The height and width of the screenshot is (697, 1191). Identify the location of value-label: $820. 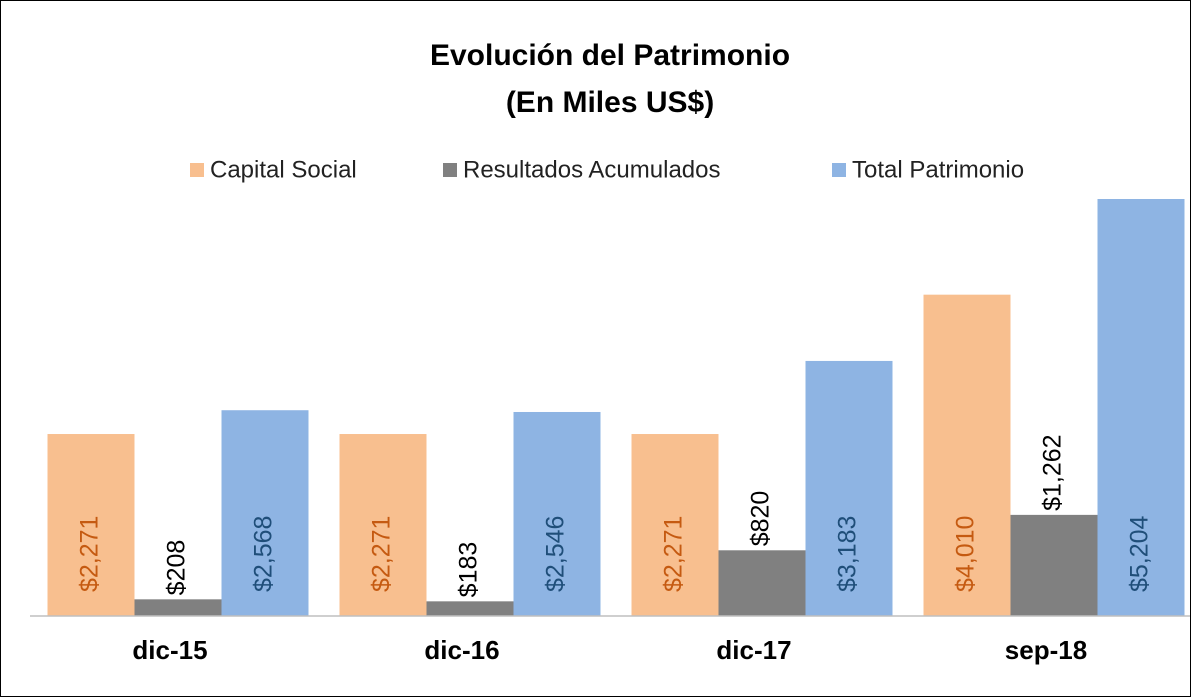
(761, 519).